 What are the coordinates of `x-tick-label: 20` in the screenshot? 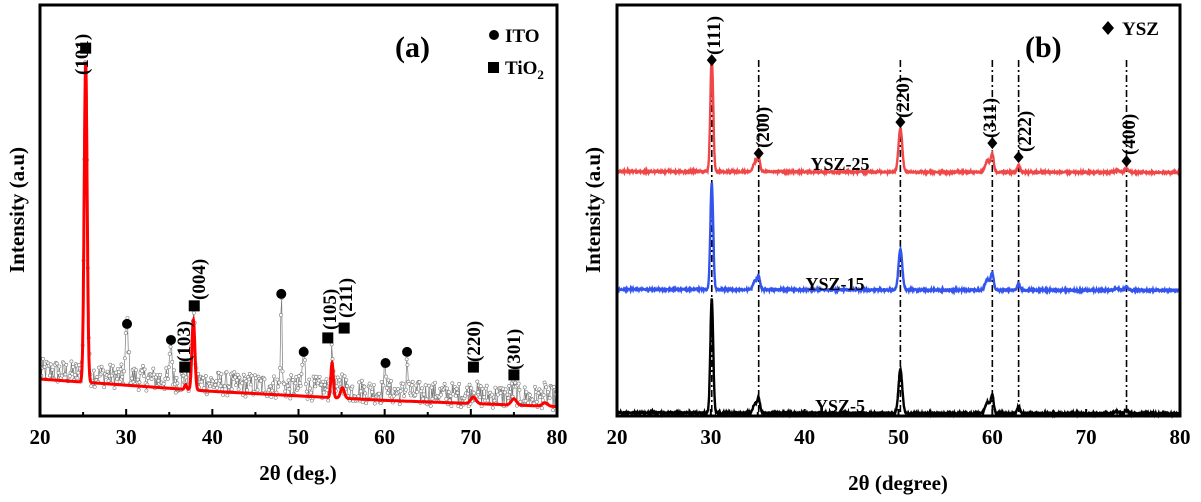 It's located at (40, 437).